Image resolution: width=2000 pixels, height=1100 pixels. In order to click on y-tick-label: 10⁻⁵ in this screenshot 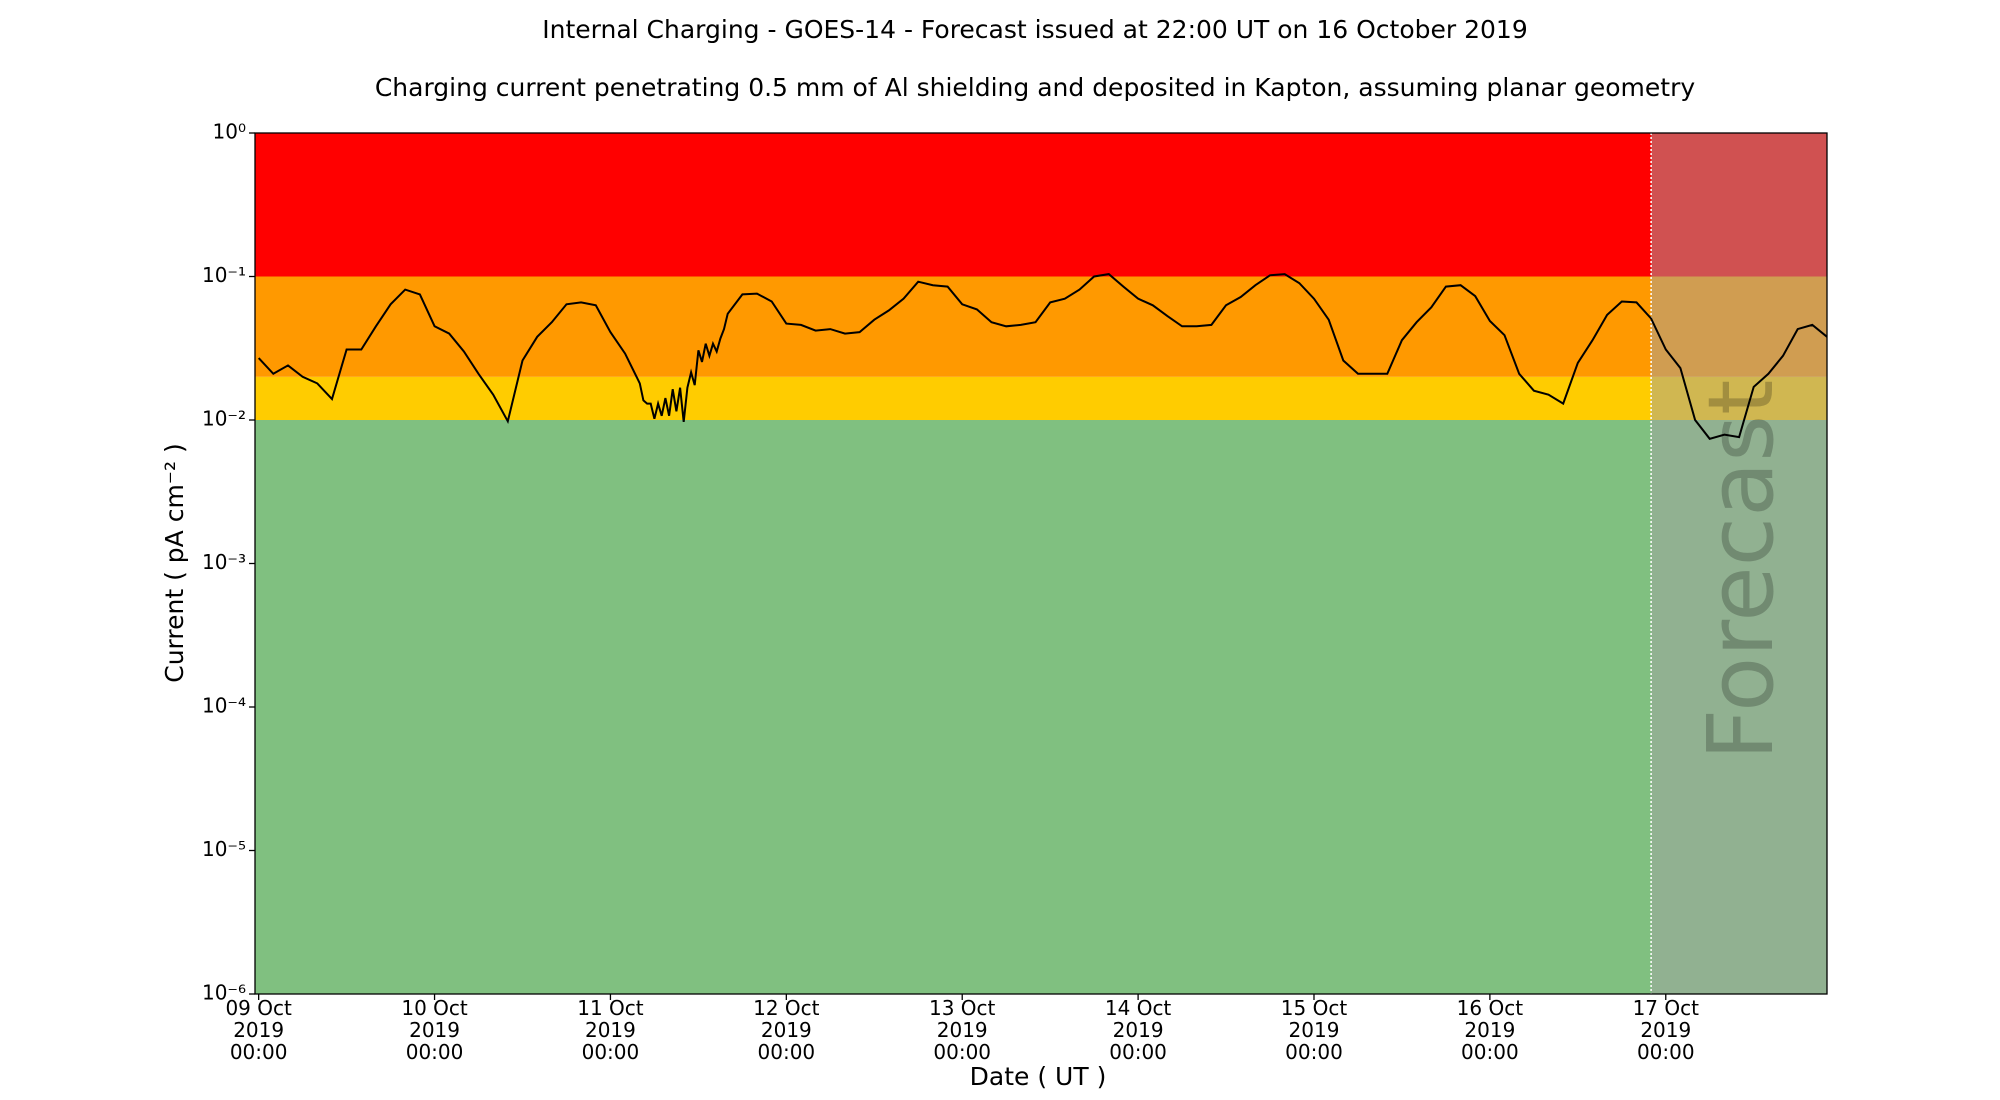, I will do `click(224, 849)`.